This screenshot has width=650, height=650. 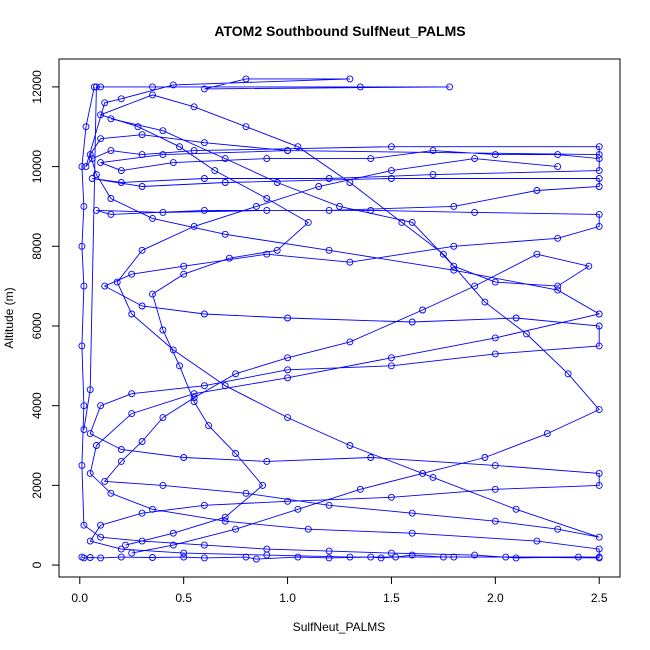 I want to click on y-tick-label: 12000, so click(x=37, y=87).